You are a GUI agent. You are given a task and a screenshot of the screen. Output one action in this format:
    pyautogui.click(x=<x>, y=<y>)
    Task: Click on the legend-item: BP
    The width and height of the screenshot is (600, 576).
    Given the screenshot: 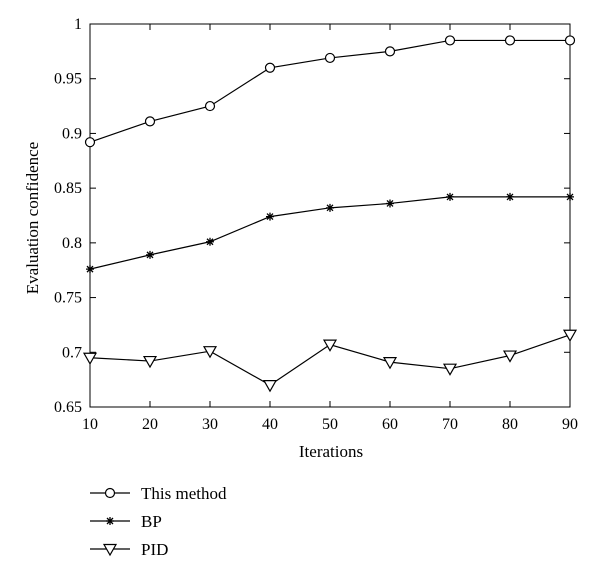 What is the action you would take?
    pyautogui.click(x=126, y=521)
    